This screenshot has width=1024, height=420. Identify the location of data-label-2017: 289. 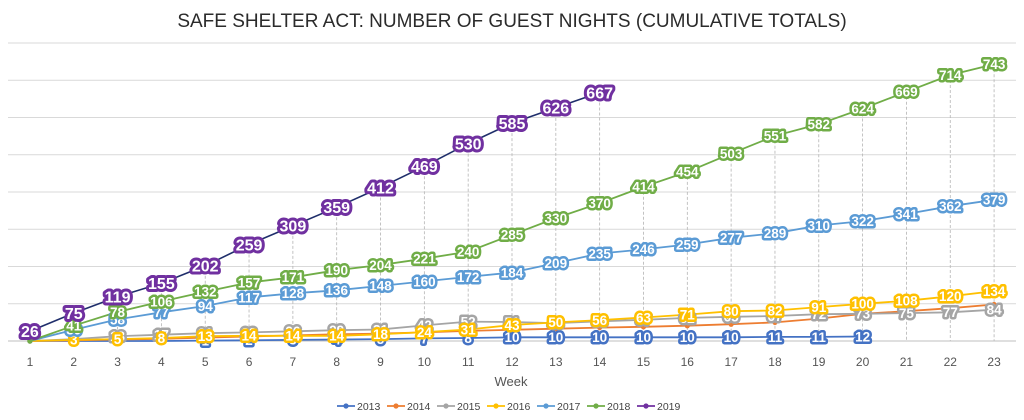
(775, 233).